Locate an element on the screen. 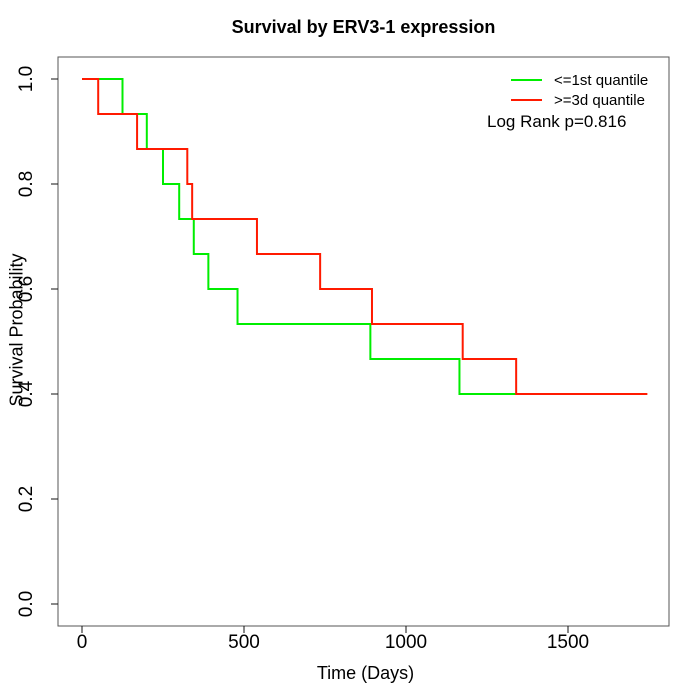 The width and height of the screenshot is (700, 700). legend-label-first-quantile: <=1st quantile is located at coordinates (601, 80).